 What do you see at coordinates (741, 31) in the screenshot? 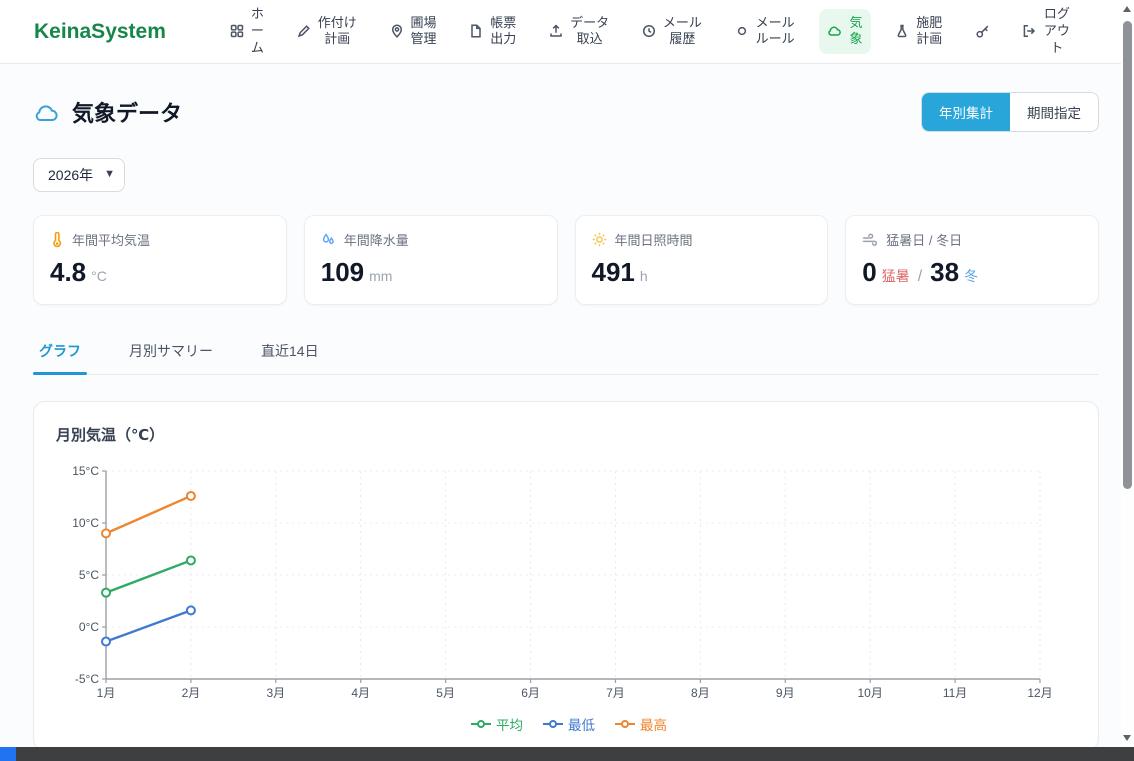
I see `circle-icon` at bounding box center [741, 31].